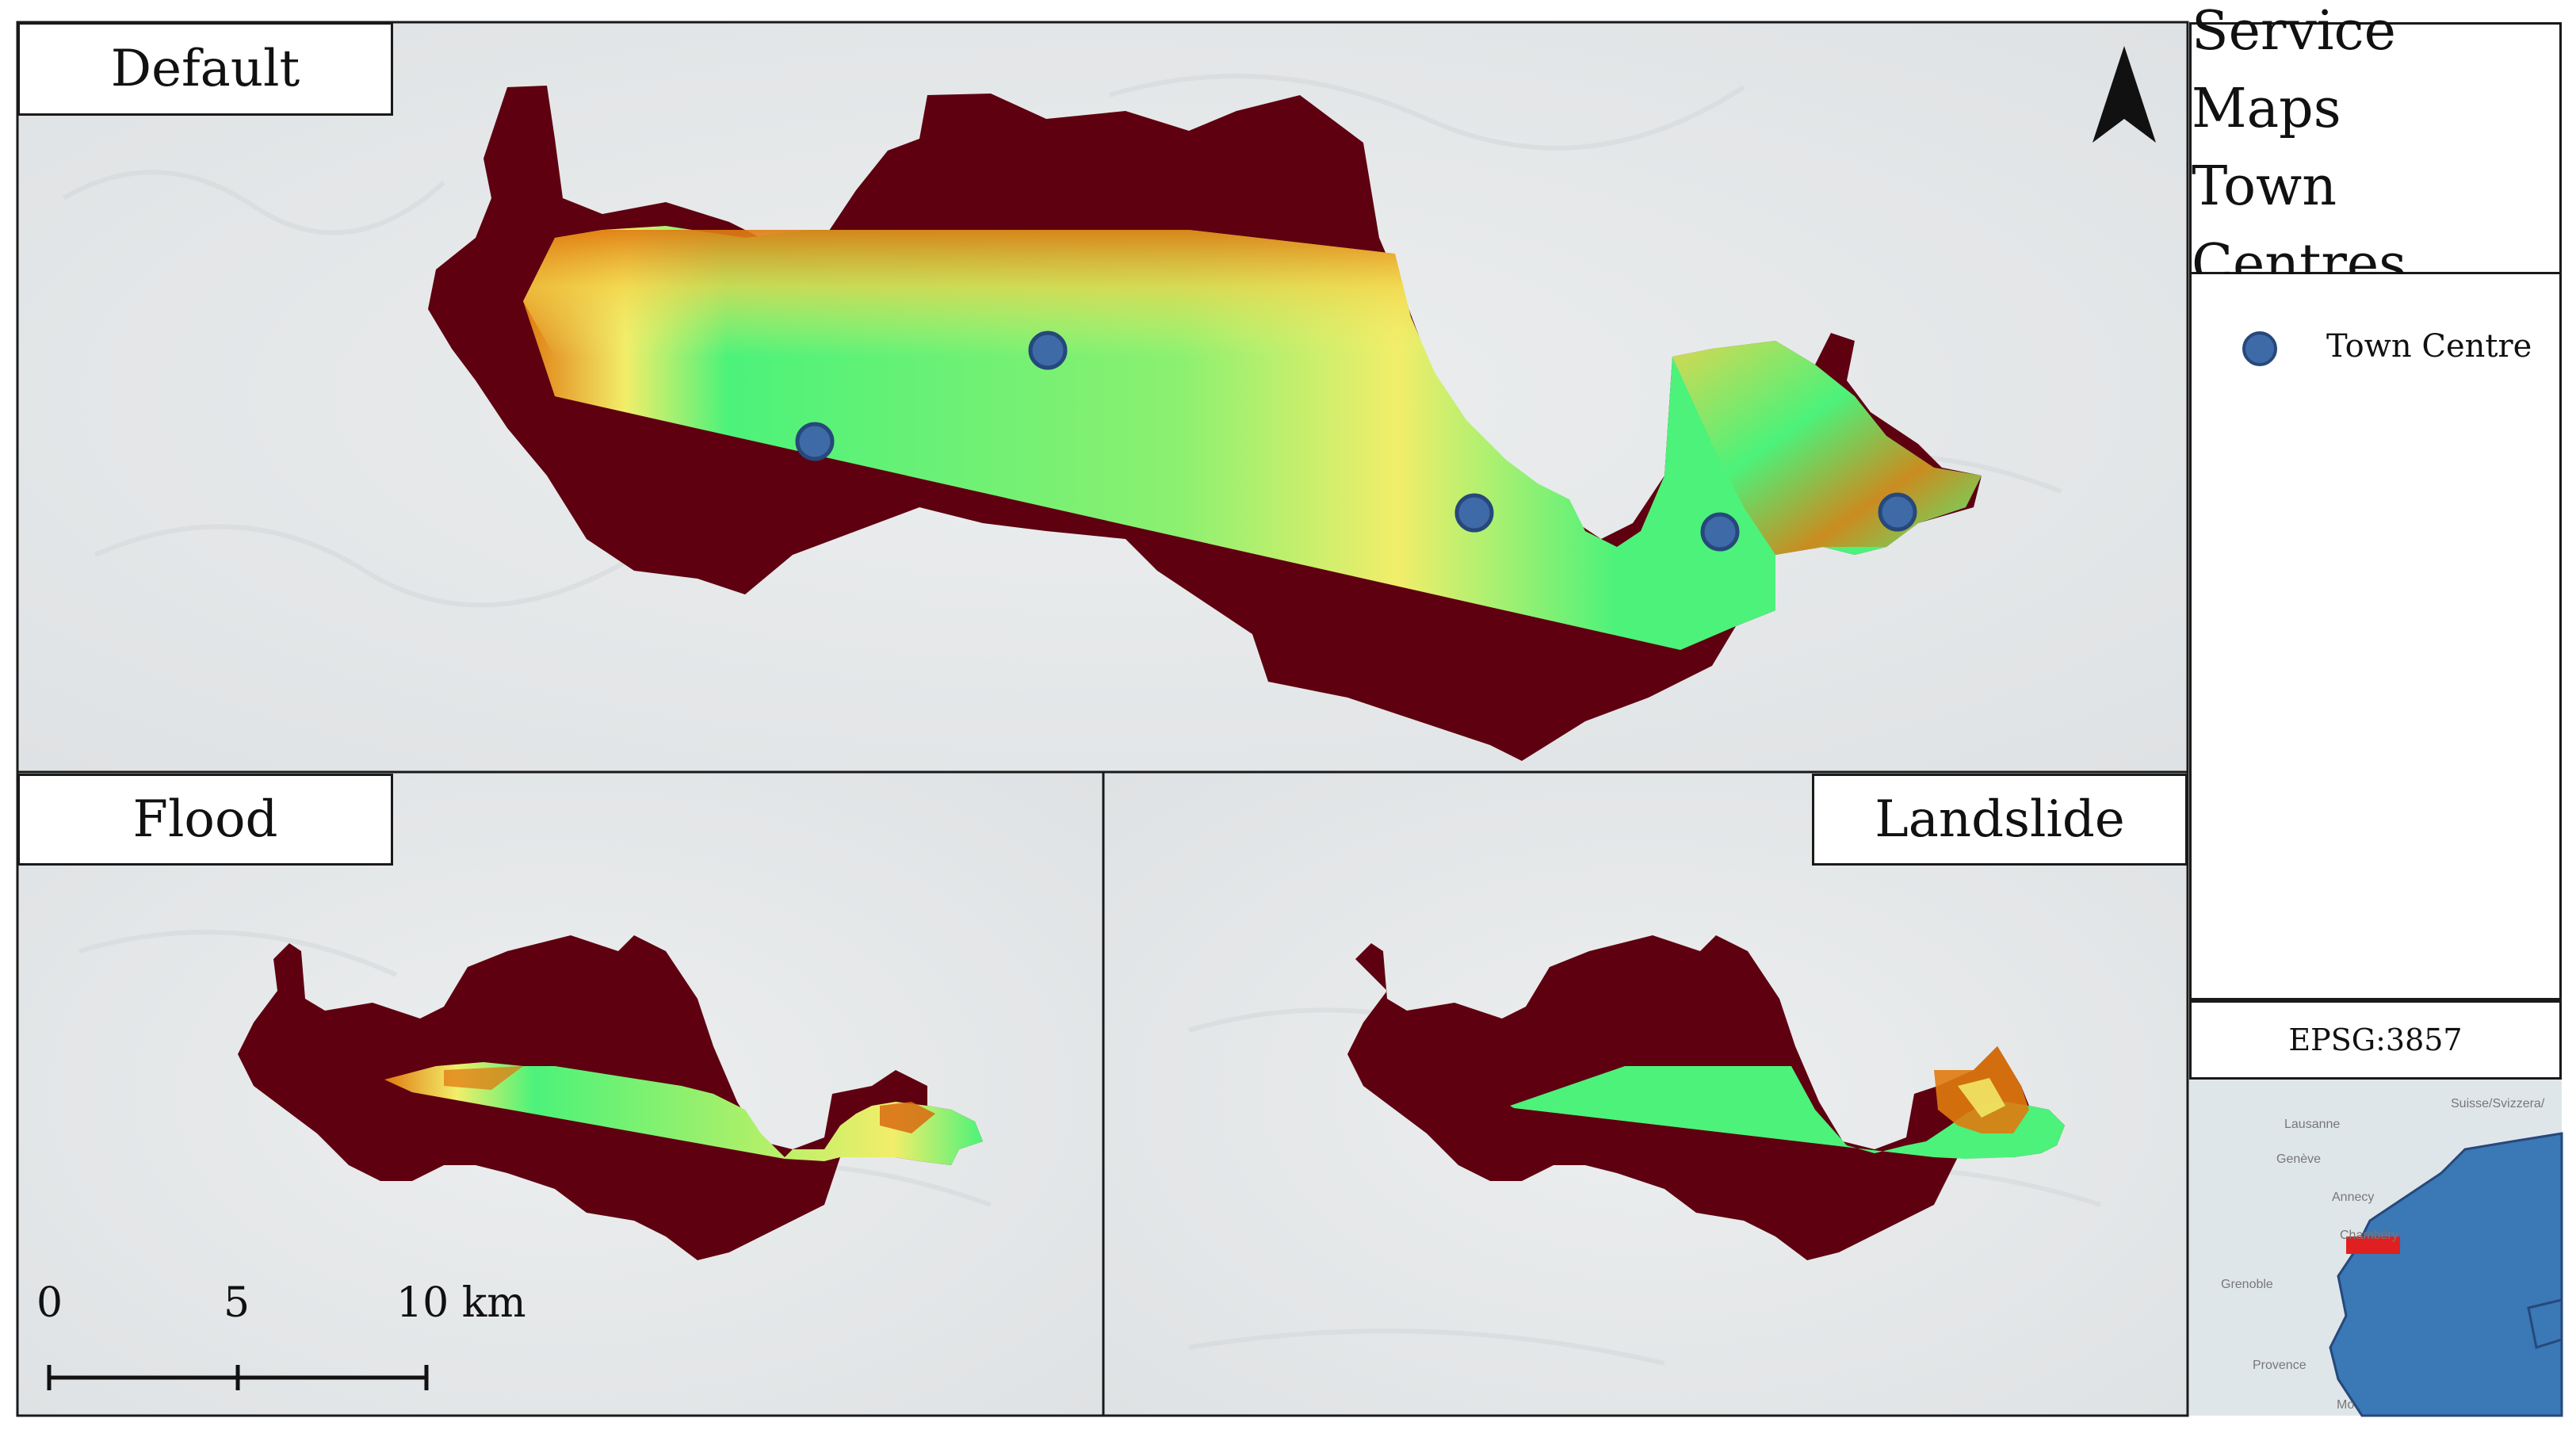  What do you see at coordinates (2299, 1159) in the screenshot?
I see `inset-place-label: Genève` at bounding box center [2299, 1159].